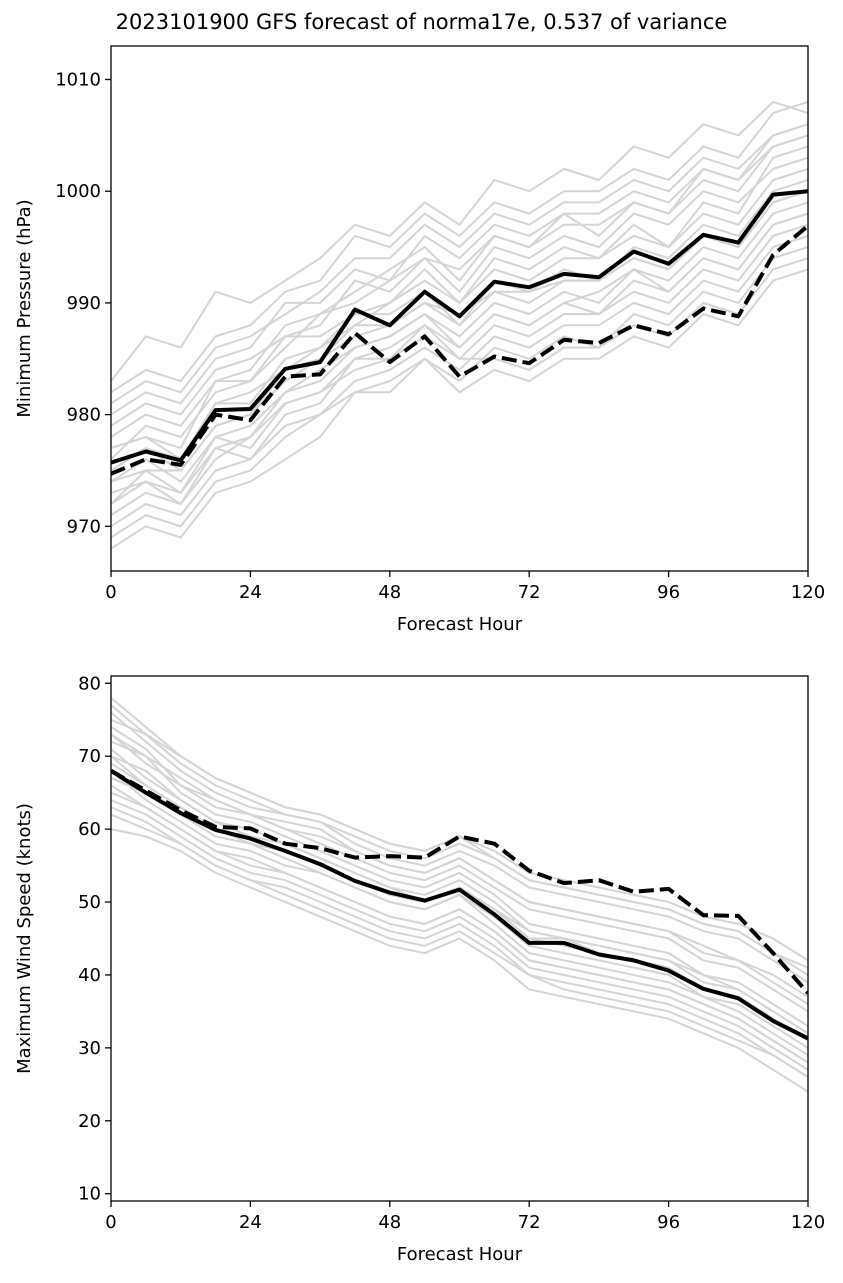 The height and width of the screenshot is (1283, 843). I want to click on x-tick-label-2-72: 72, so click(529, 1222).